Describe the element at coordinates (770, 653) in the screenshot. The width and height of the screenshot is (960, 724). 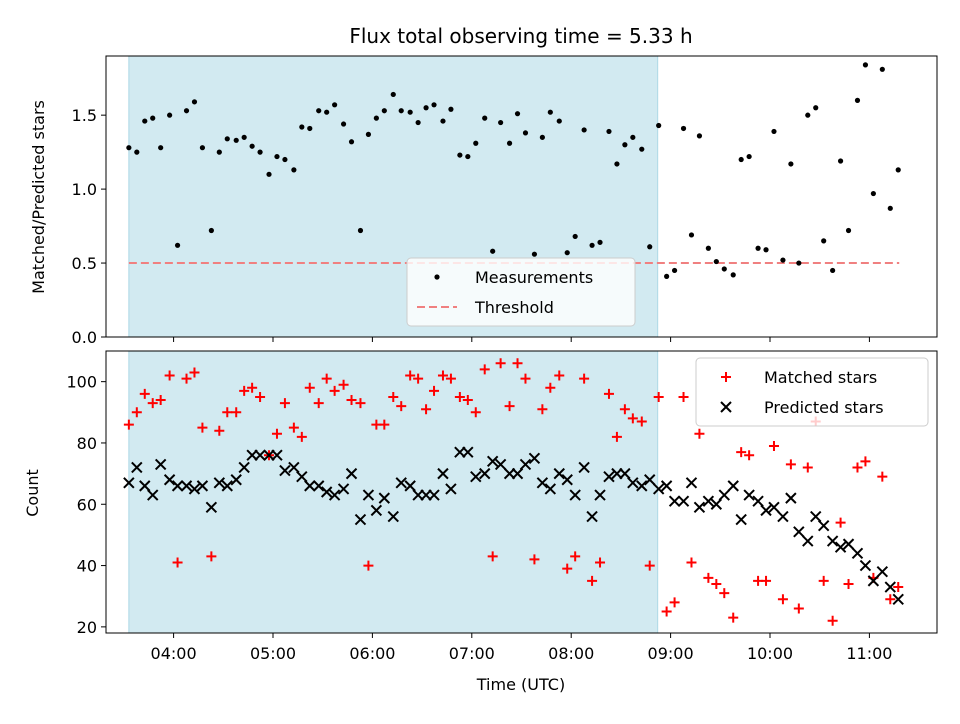
I see `x-tick-label: 10:00` at that location.